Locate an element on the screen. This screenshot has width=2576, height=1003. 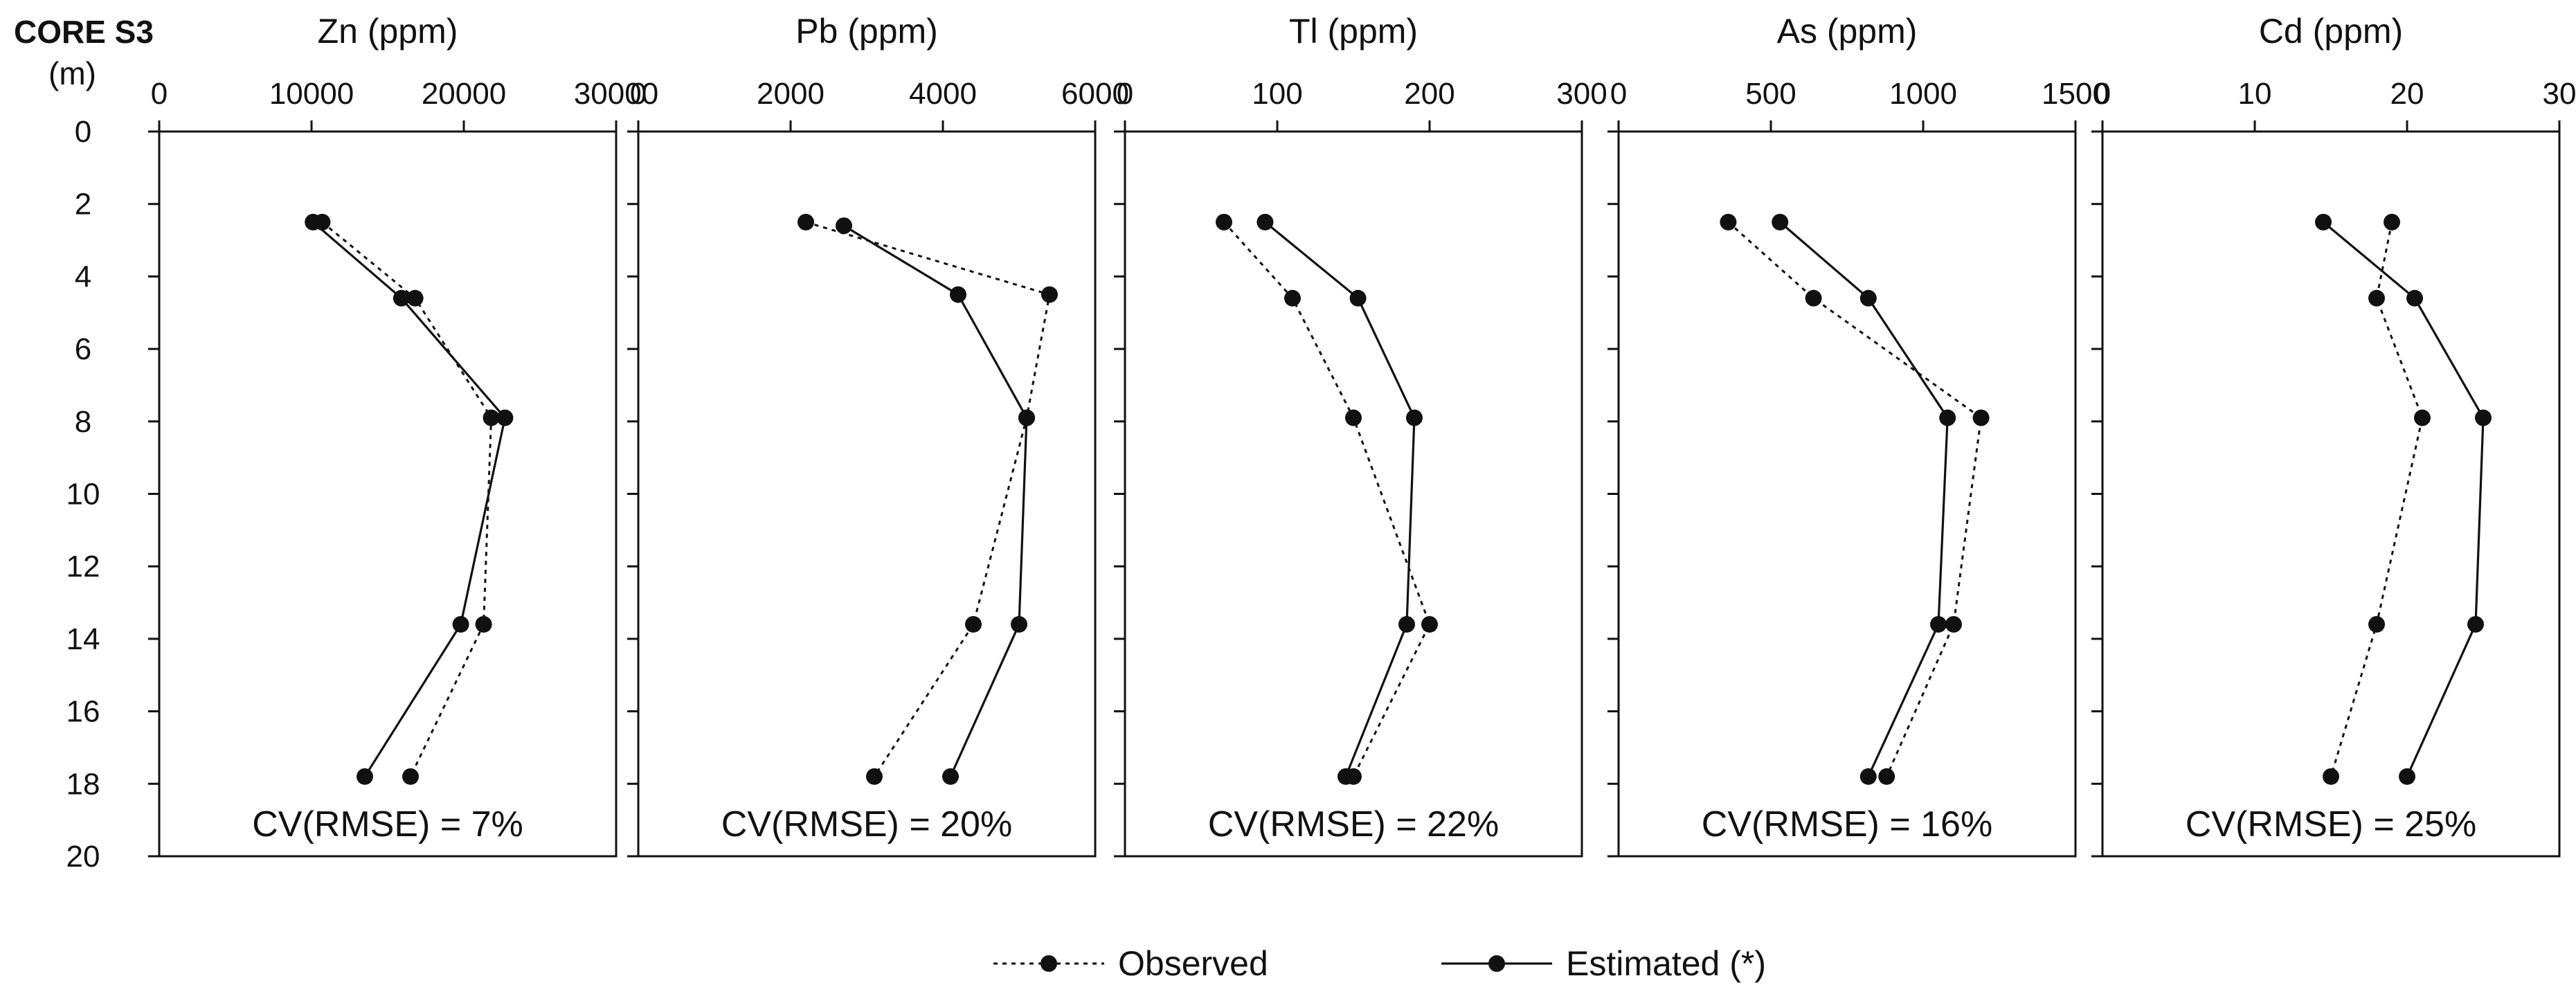
x-tick-label: 100 is located at coordinates (1277, 94).